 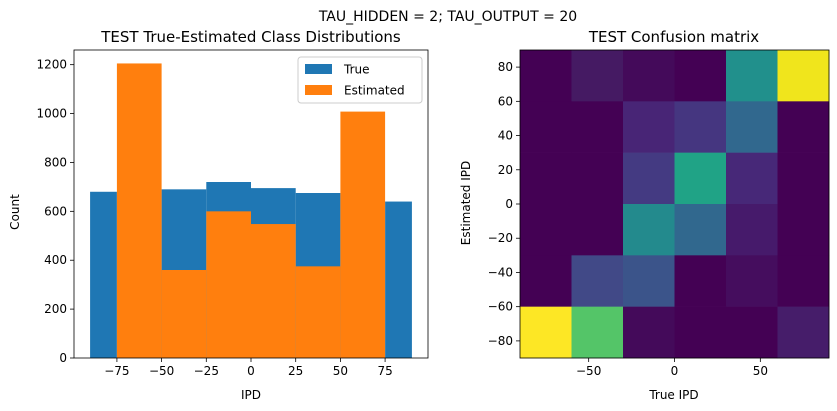 I want to click on histogram-x-tick-label: −75, so click(x=116, y=371).